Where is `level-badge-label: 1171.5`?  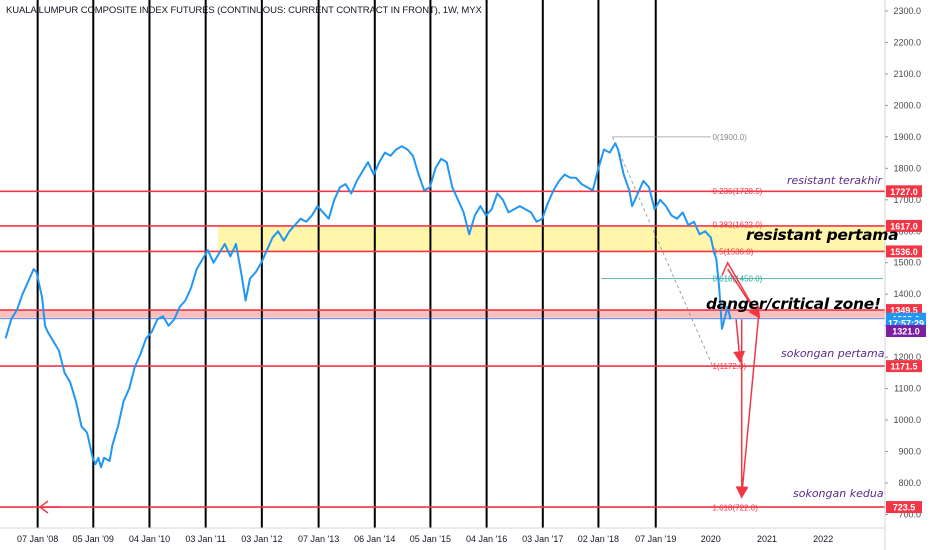 level-badge-label: 1171.5 is located at coordinates (903, 367).